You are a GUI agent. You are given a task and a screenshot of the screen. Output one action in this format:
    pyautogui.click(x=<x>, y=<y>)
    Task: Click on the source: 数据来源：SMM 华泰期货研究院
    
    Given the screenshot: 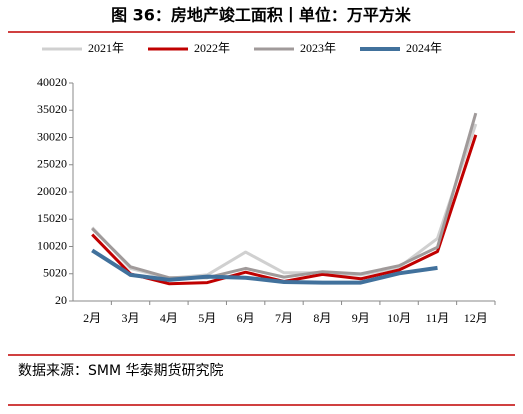 What is the action you would take?
    pyautogui.click(x=121, y=370)
    